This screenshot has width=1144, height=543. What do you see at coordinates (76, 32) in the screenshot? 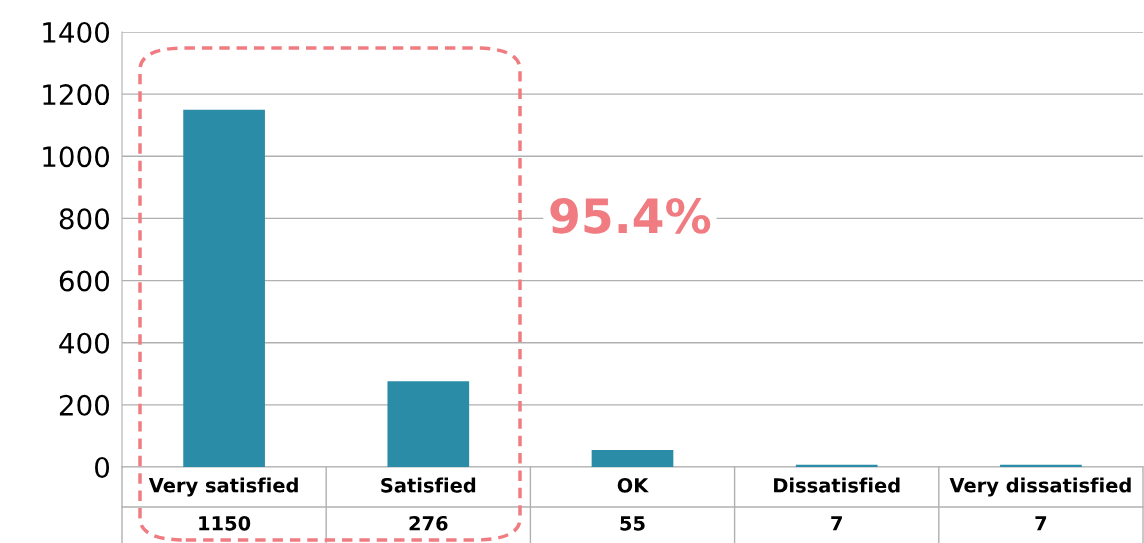
I see `y-tick-label: 1400` at bounding box center [76, 32].